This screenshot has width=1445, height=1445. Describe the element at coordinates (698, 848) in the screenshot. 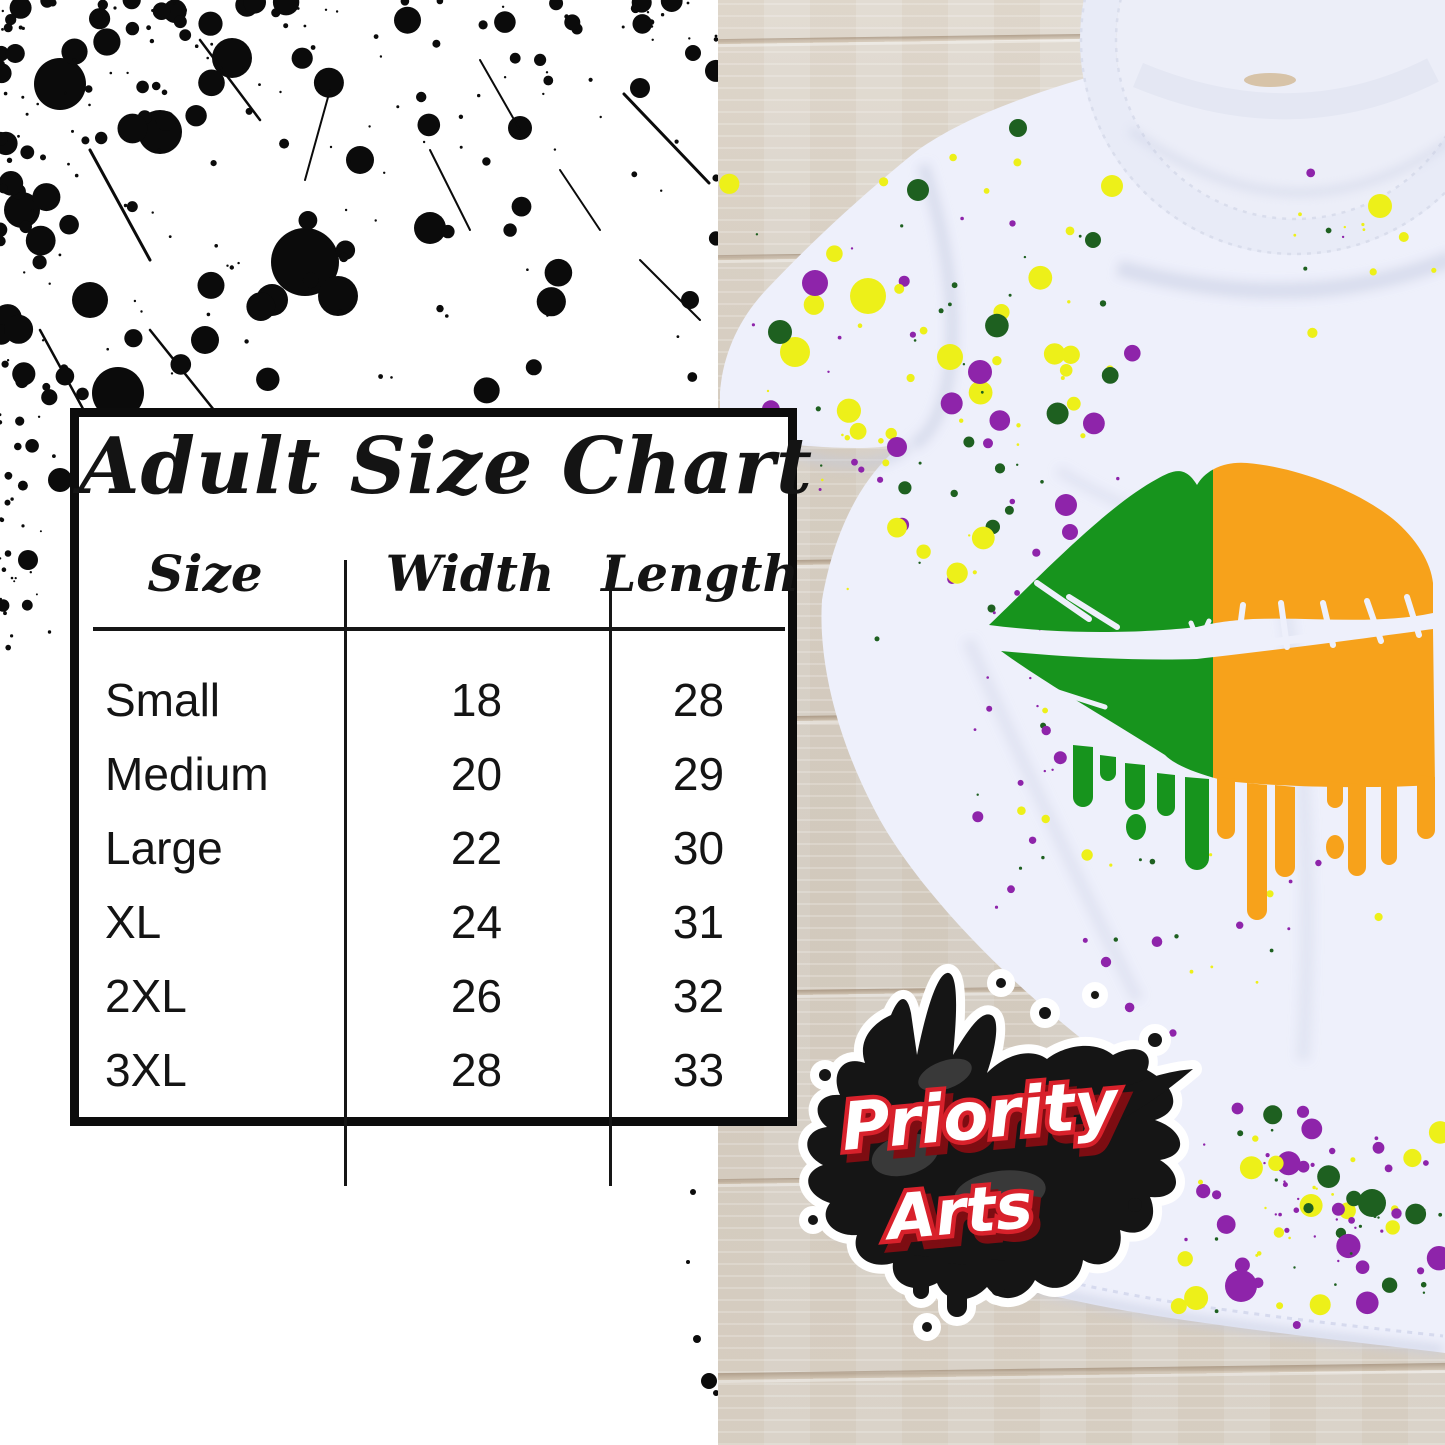

I see `length-cell: 30` at that location.